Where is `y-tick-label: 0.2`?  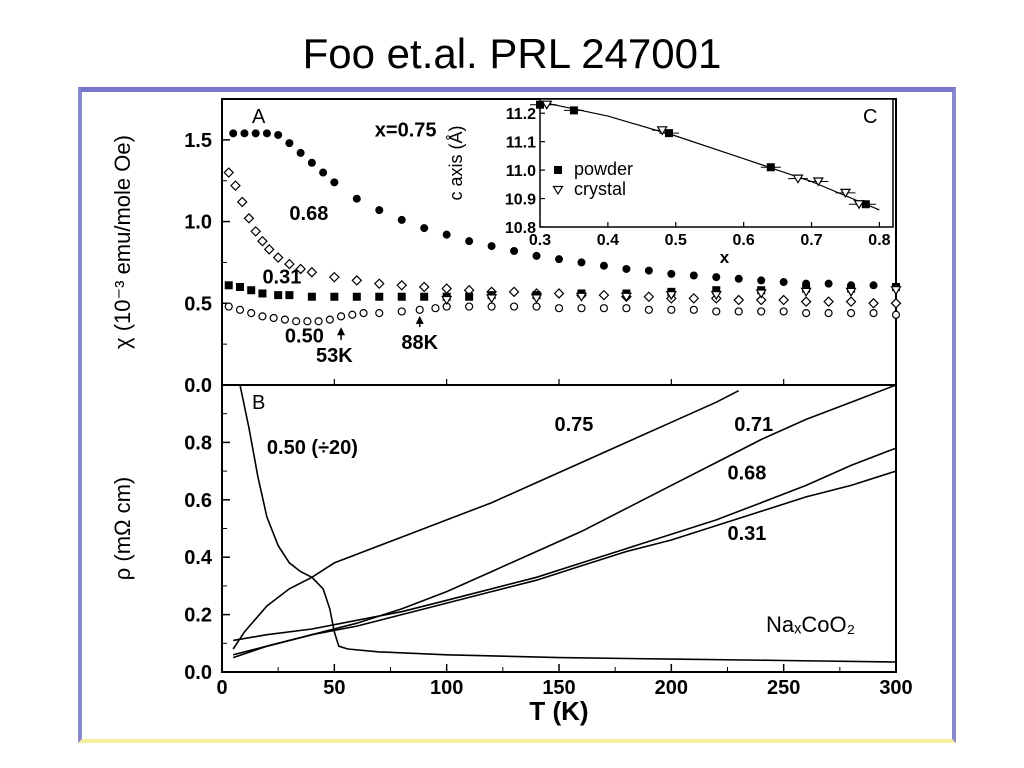 y-tick-label: 0.2 is located at coordinates (198, 616).